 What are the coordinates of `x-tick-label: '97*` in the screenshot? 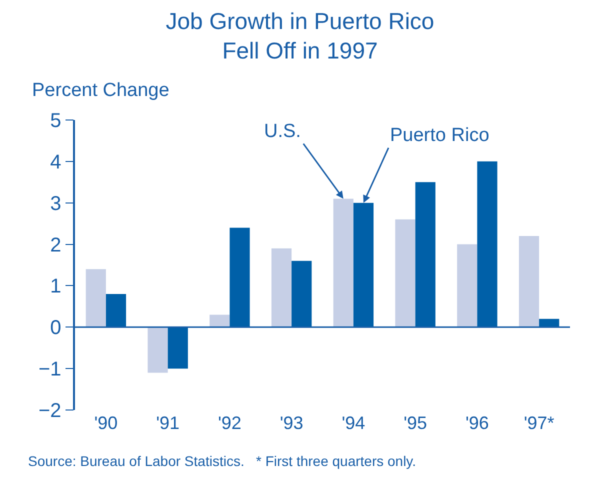 It's located at (539, 423).